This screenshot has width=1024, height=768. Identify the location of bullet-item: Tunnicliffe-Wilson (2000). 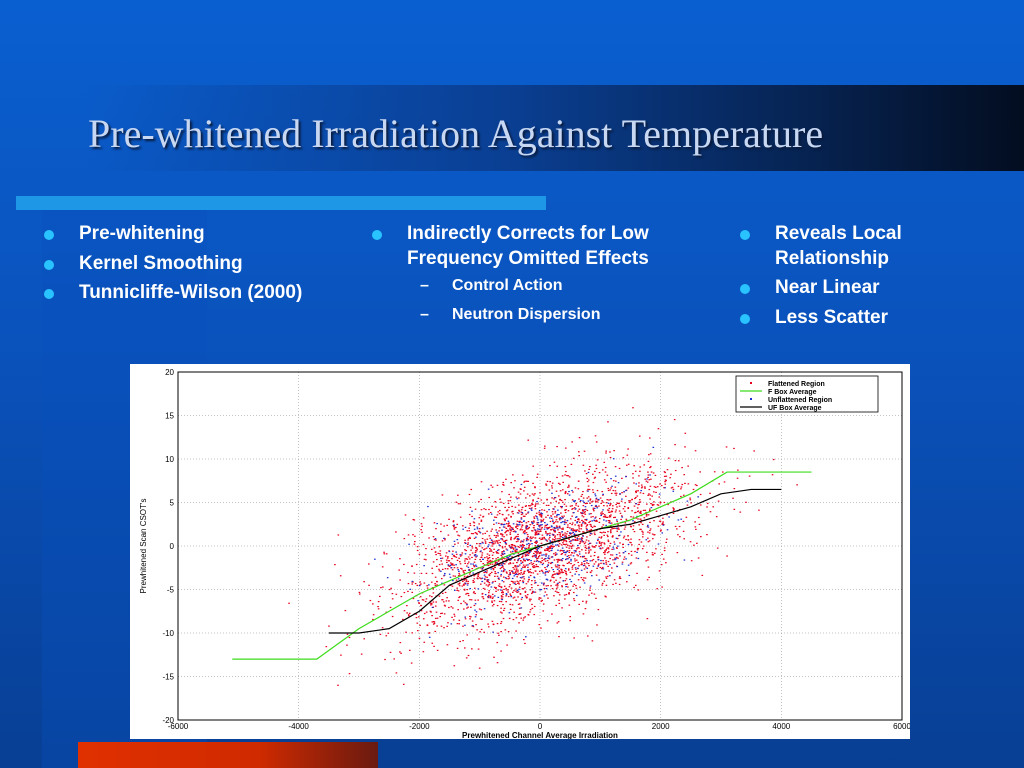
(202, 293).